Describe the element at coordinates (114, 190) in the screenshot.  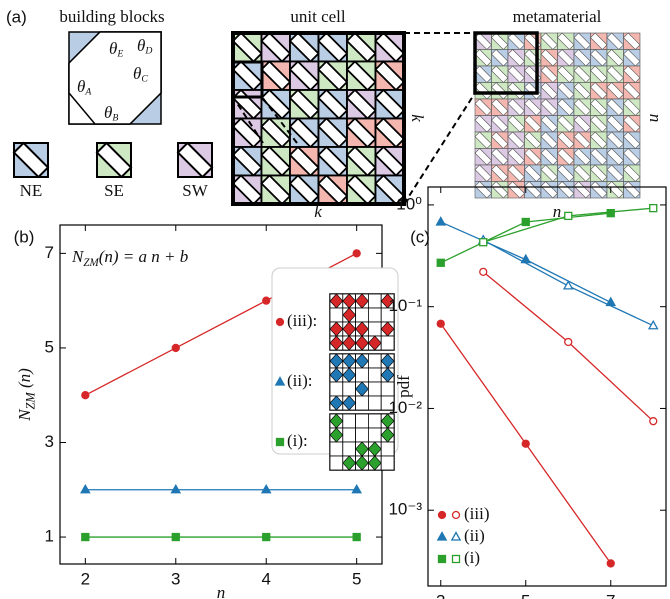
I see `block-label: SE` at that location.